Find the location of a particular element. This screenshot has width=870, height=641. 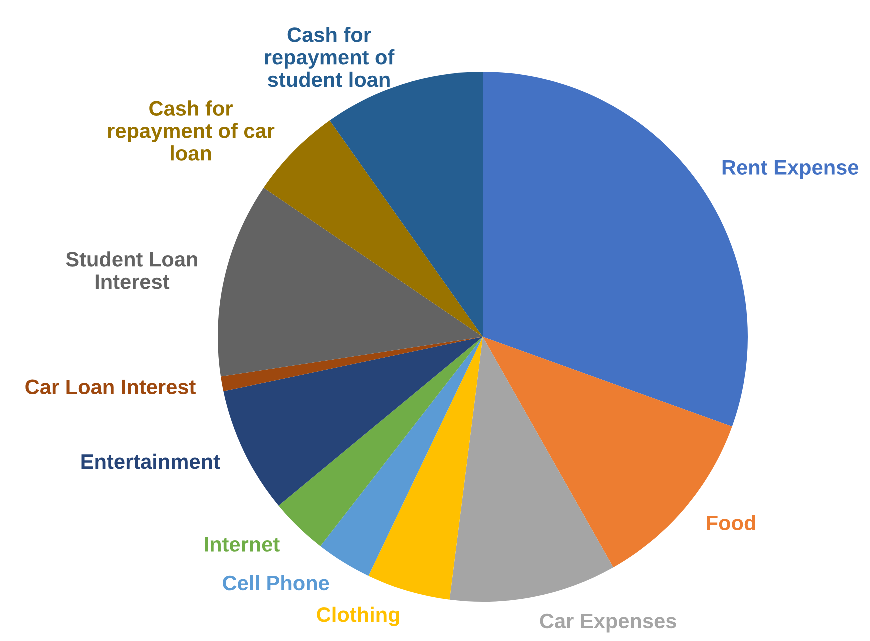

slice-label: Cash for repayment of student loan is located at coordinates (330, 57).